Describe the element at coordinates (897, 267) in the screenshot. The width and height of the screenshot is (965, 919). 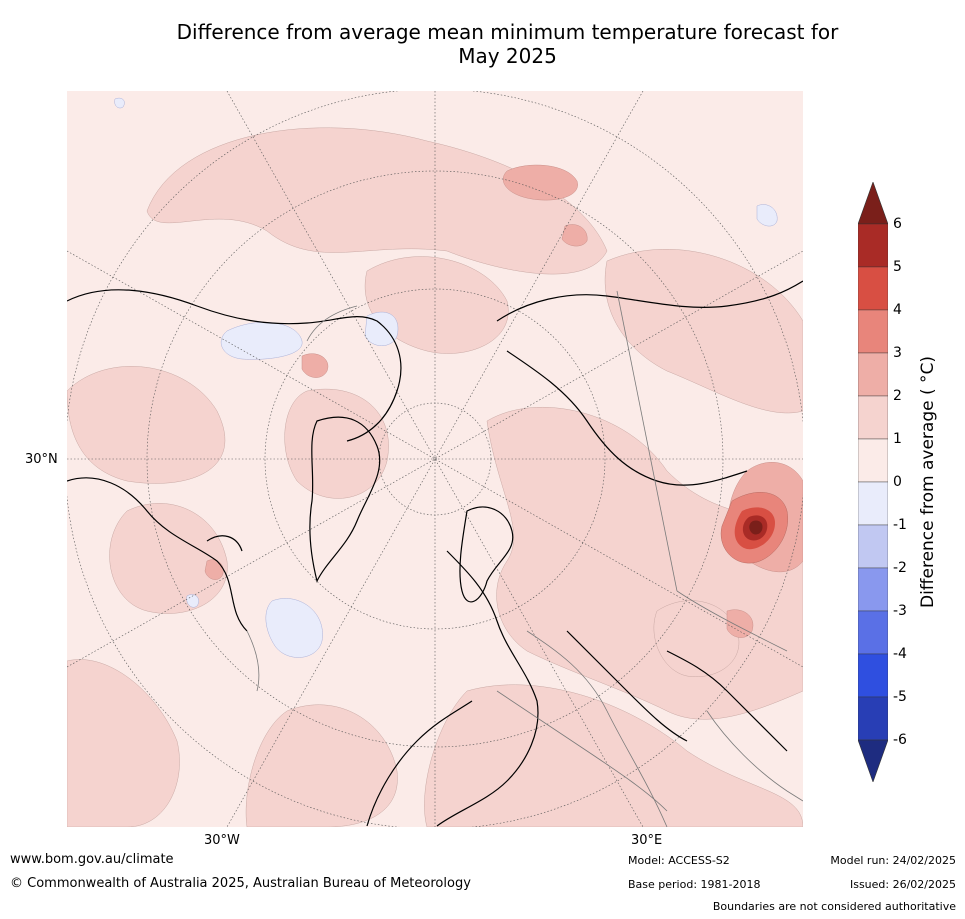
I see `colorbar-tick-5: 5` at that location.